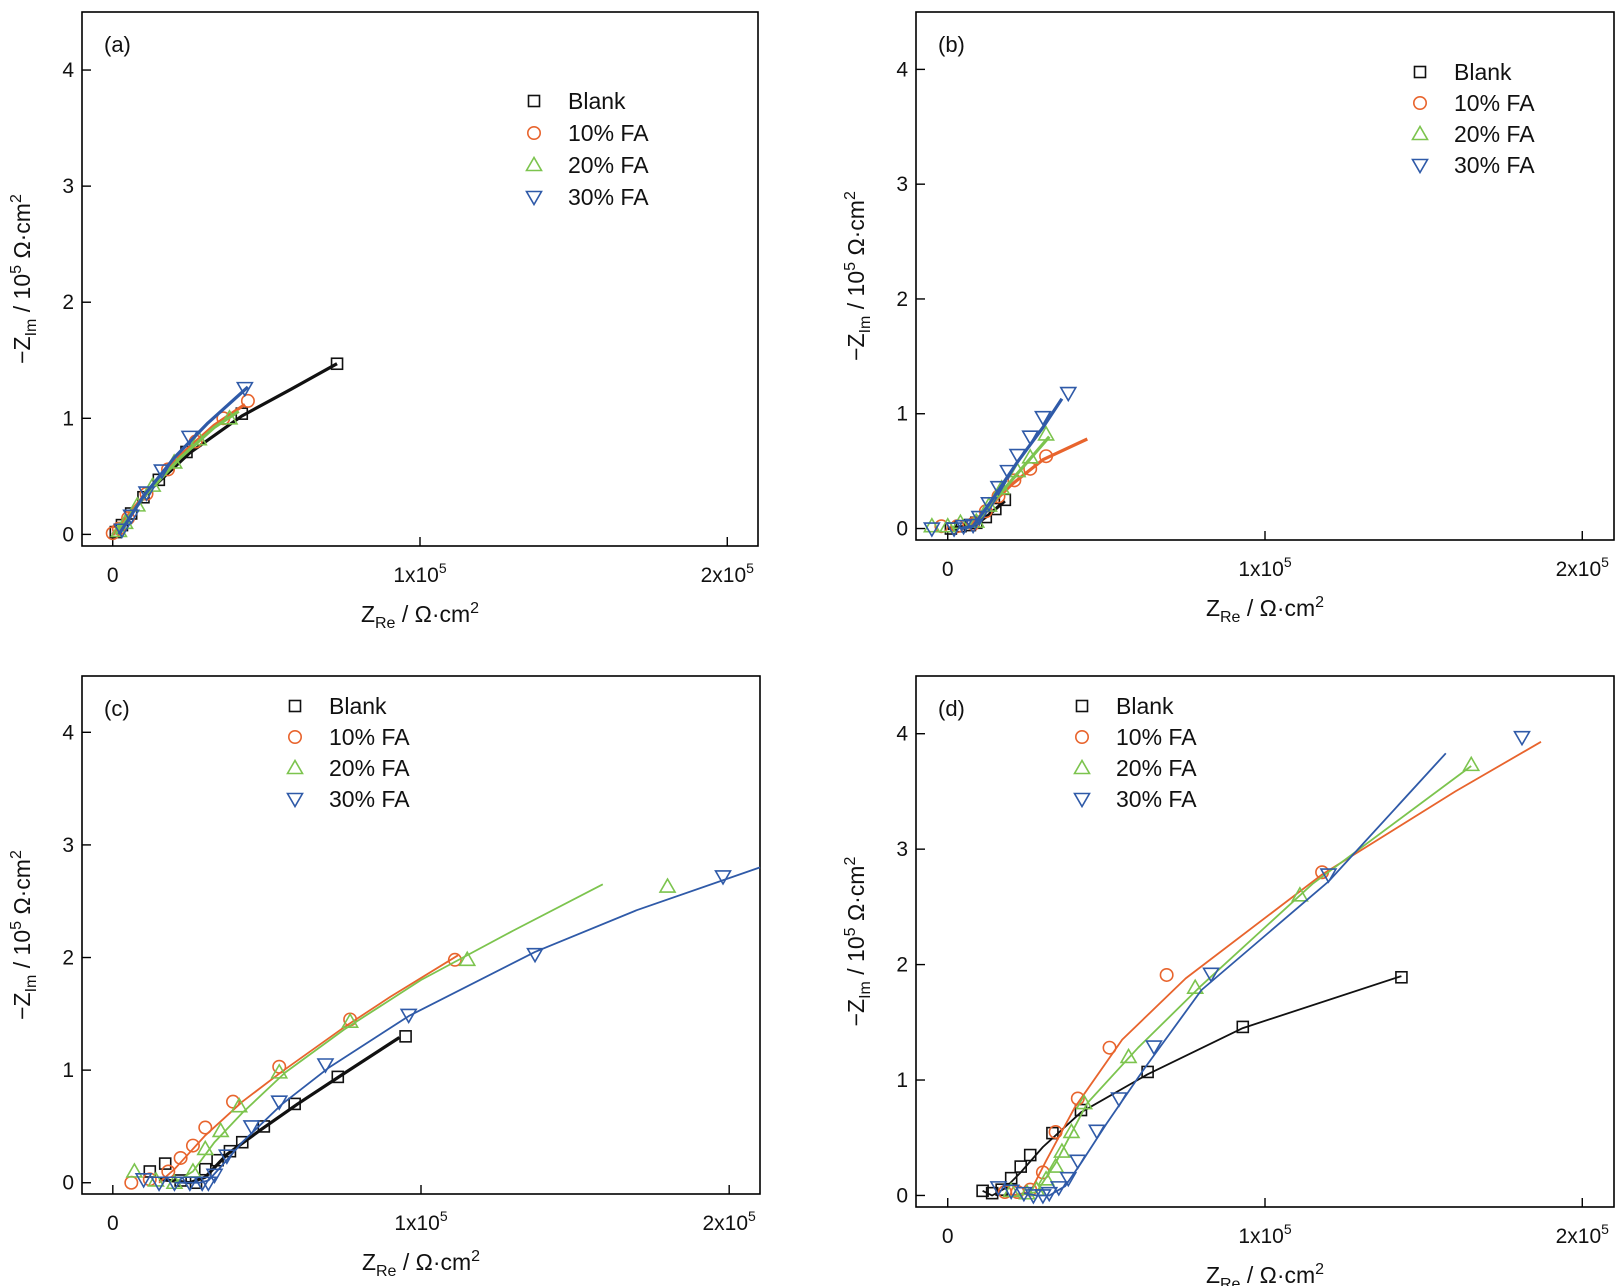  What do you see at coordinates (608, 133) in the screenshot?
I see `legend-label: 10% FA` at bounding box center [608, 133].